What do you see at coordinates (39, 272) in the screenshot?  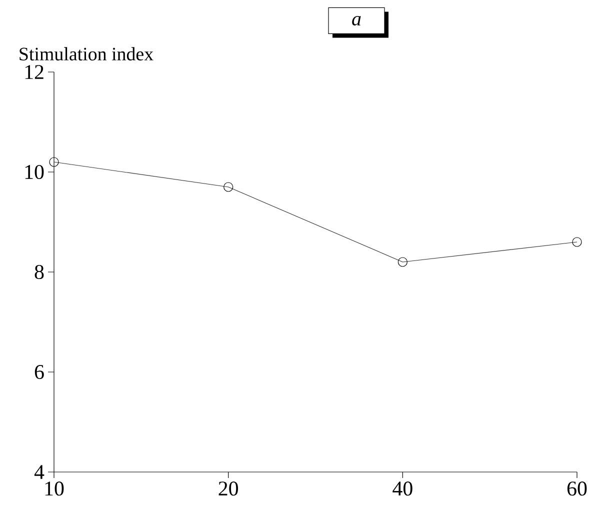 I see `y-tick-label: 8` at bounding box center [39, 272].